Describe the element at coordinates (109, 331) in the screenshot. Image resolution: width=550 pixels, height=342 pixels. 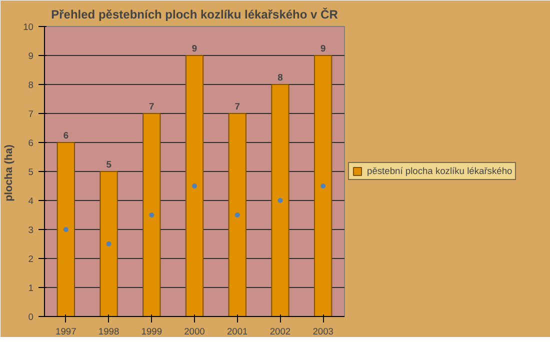
I see `x-tick-label: 1998` at that location.